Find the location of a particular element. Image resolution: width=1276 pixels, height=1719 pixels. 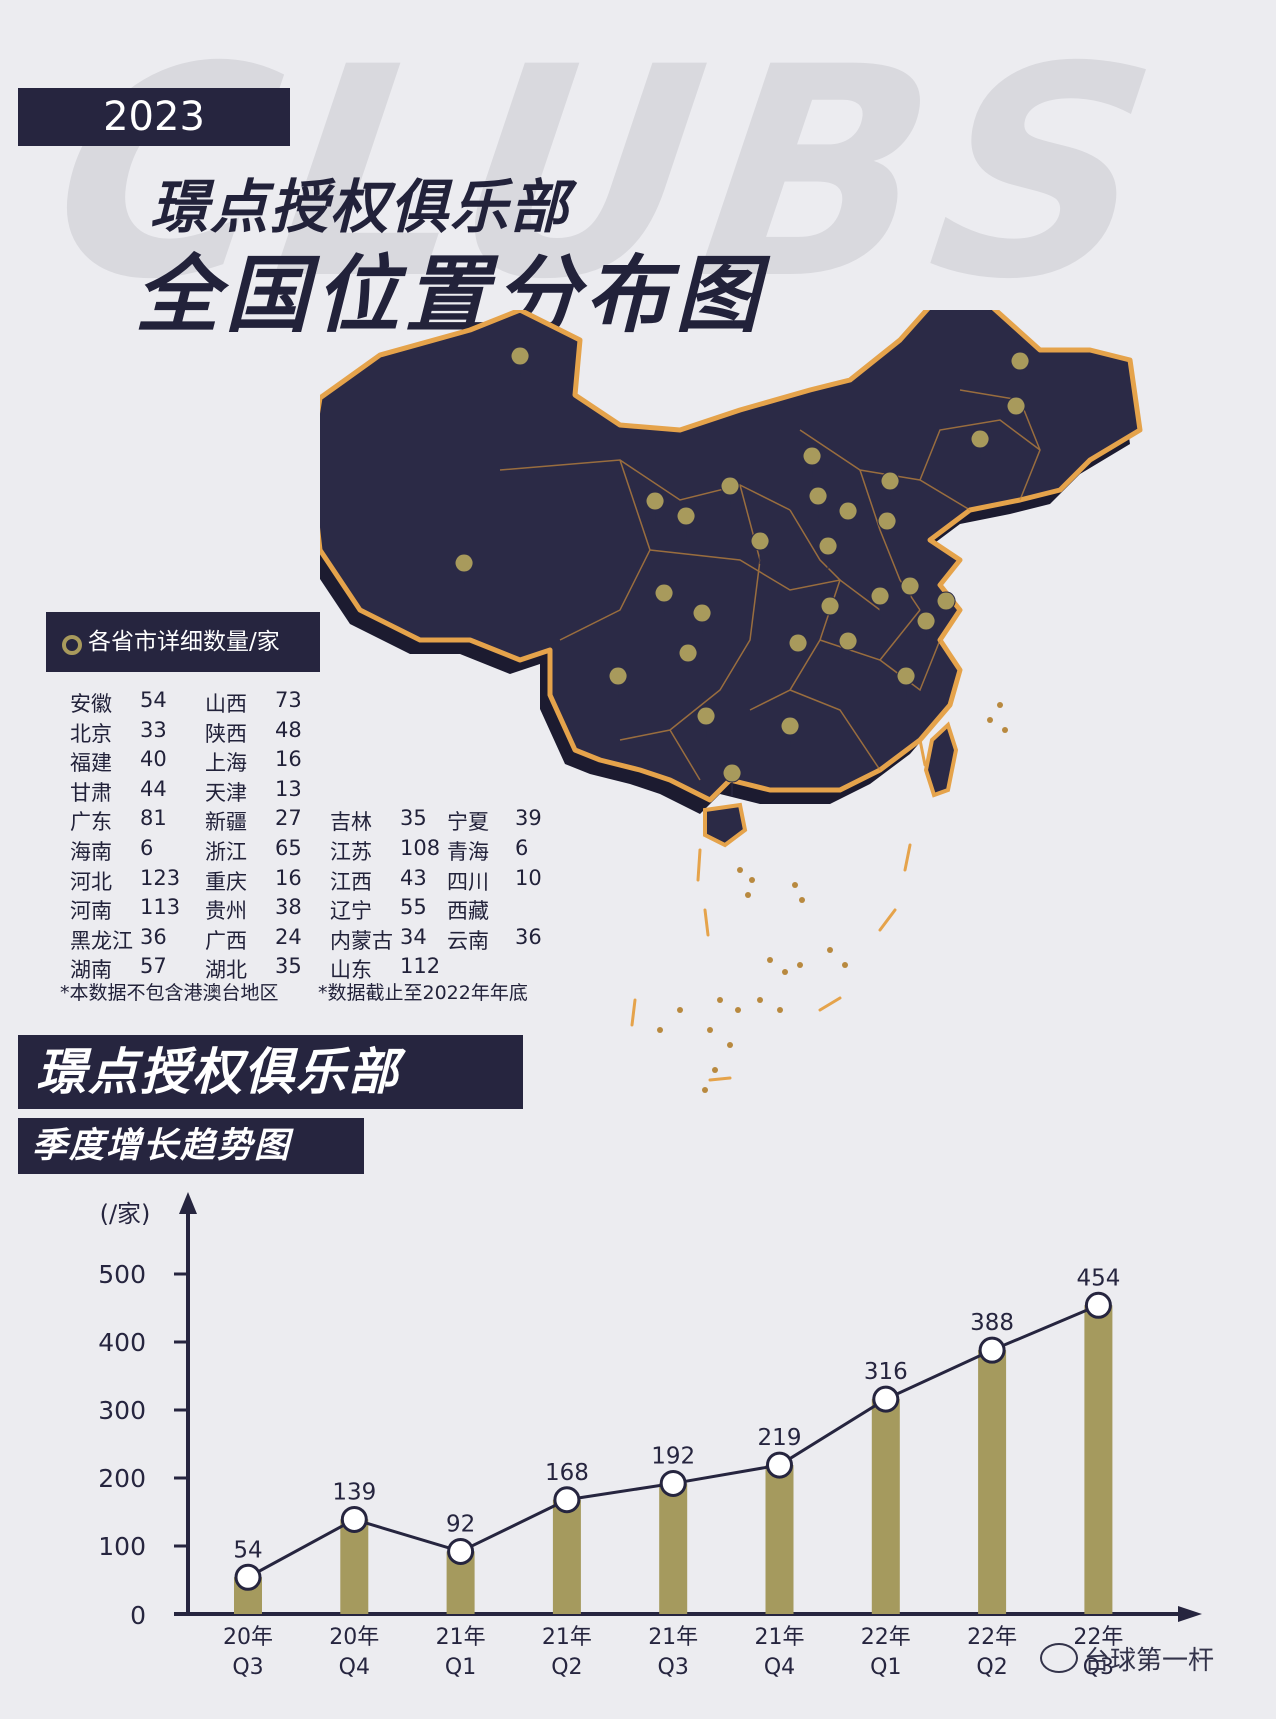

province-row: 江西 43 is located at coordinates (378, 881).